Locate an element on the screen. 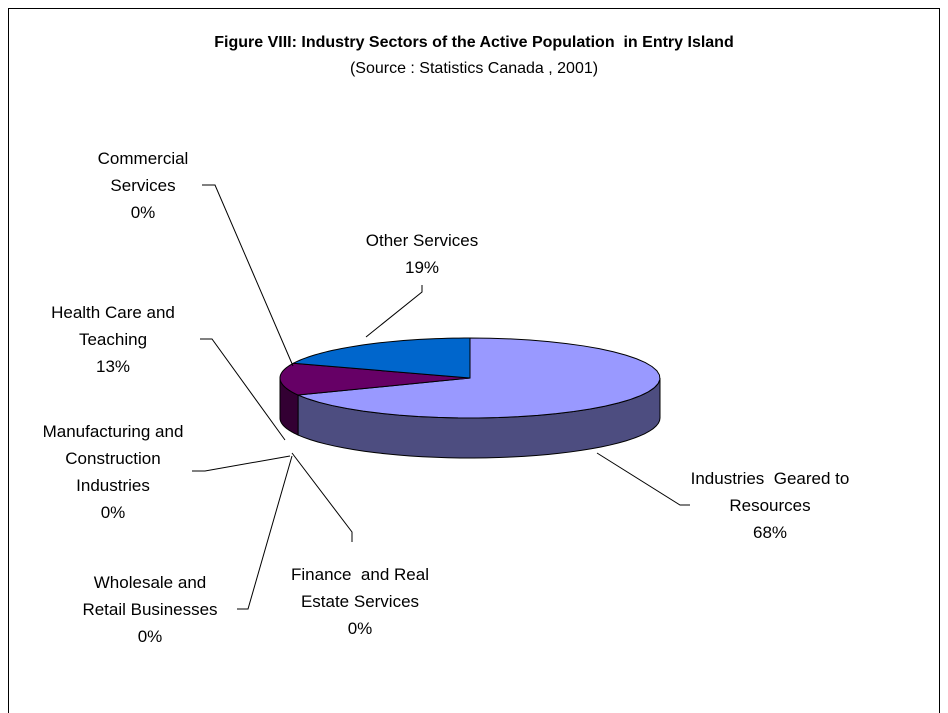 This screenshot has width=948, height=713. slice-label: Other Services is located at coordinates (422, 240).